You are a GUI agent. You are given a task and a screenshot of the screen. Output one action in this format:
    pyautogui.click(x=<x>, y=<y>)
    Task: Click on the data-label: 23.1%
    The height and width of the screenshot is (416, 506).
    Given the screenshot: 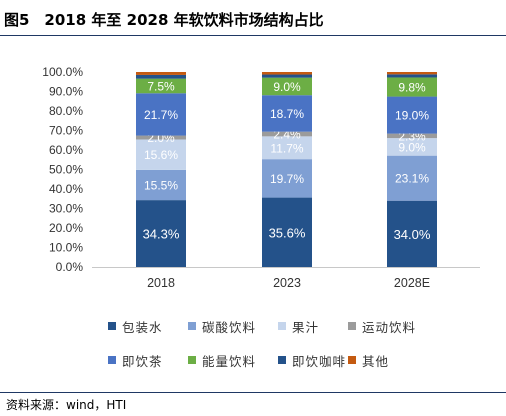 What is the action you would take?
    pyautogui.click(x=412, y=179)
    